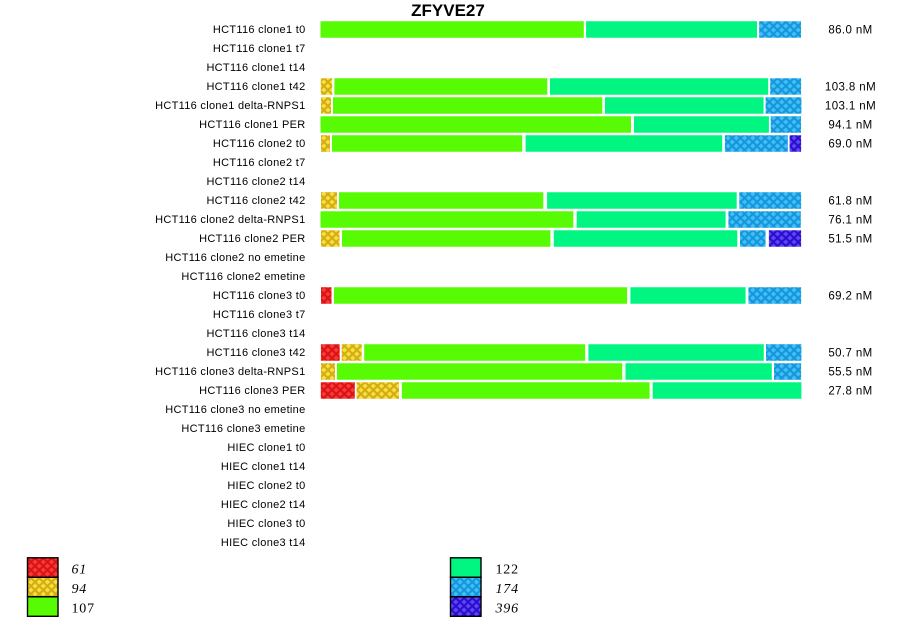 The height and width of the screenshot is (622, 900). Describe the element at coordinates (255, 68) in the screenshot. I see `svg-text: HCT116 clone1 t14` at that location.